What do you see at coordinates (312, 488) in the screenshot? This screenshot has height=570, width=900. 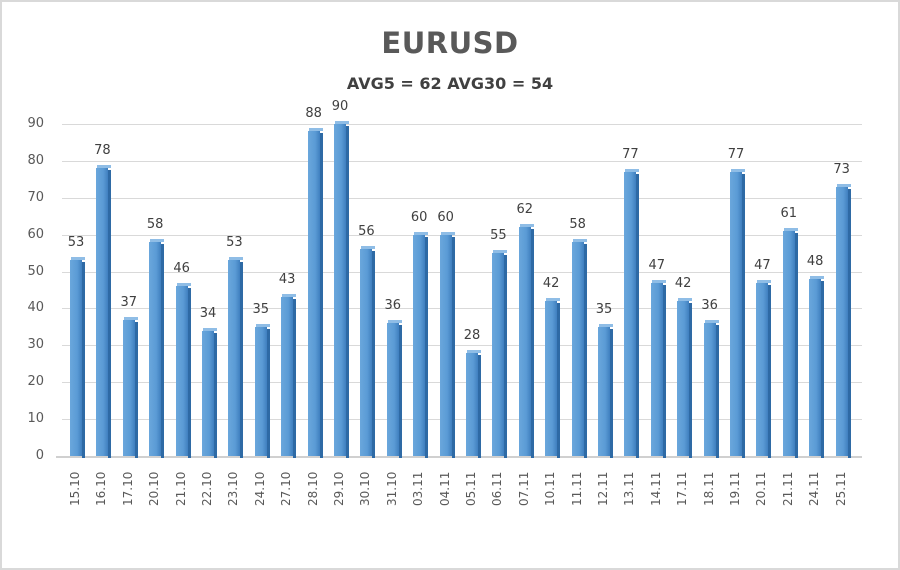 I see `x-tick-label: 28.10` at bounding box center [312, 488].